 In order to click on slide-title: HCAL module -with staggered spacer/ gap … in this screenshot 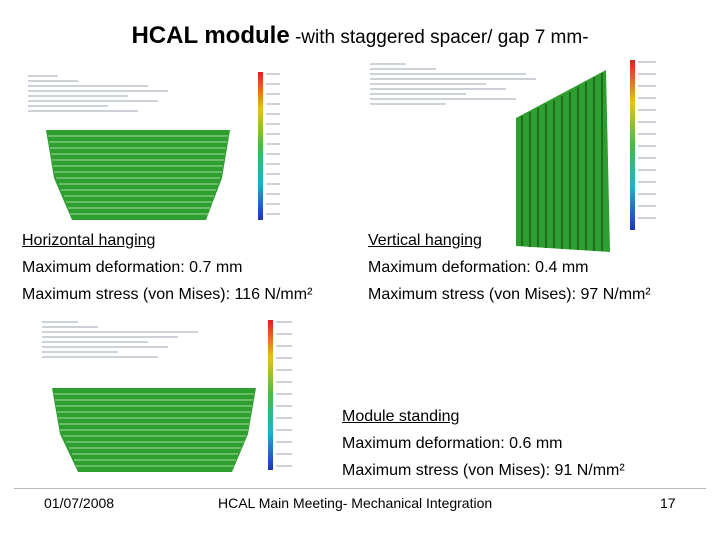, I will do `click(360, 36)`.